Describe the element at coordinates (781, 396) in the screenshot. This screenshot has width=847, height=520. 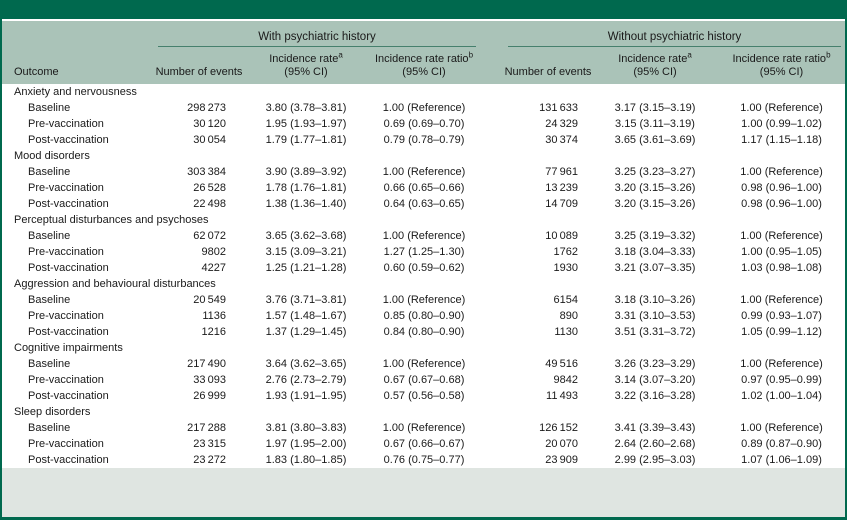
I see `ratio-without-cell: 1.02 (1.00–1.04)` at that location.